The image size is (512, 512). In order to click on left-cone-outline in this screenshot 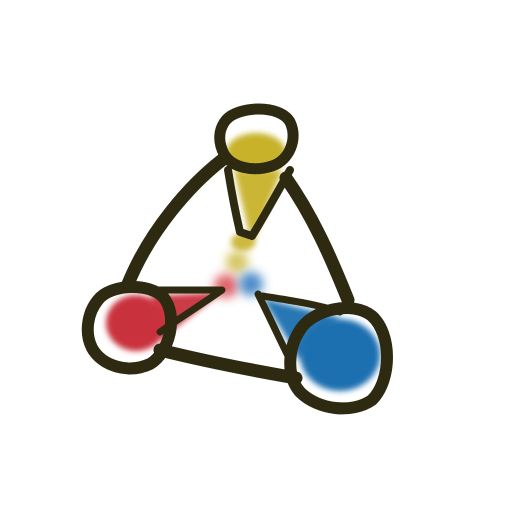, I will do `click(185, 311)`.